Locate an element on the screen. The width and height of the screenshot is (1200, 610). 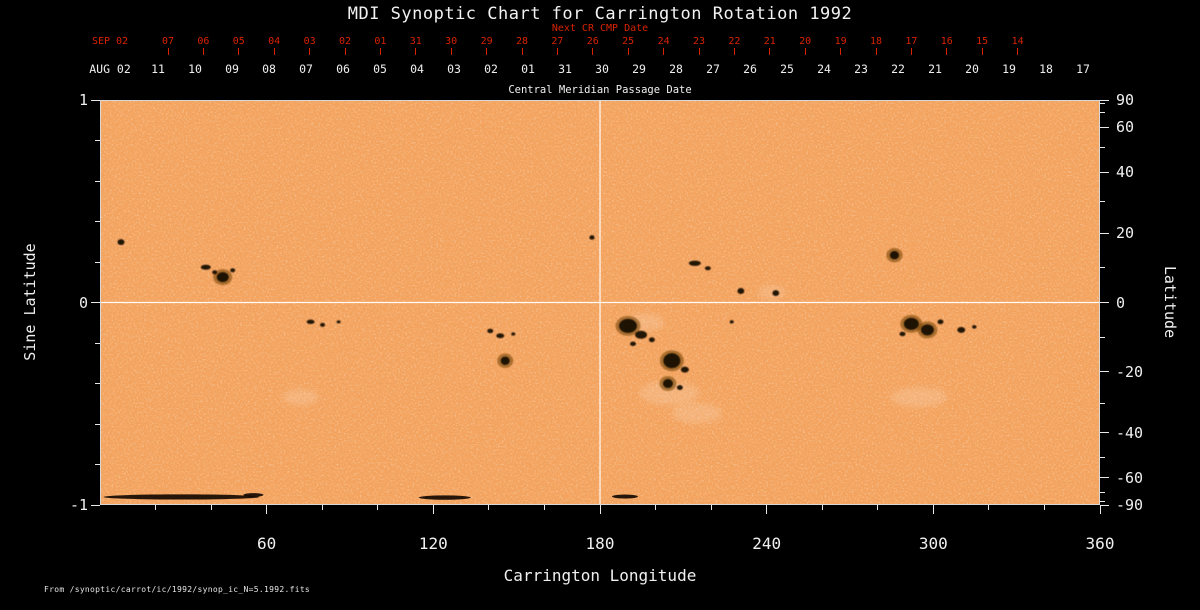
cmp-date-label: 24 is located at coordinates (824, 69).